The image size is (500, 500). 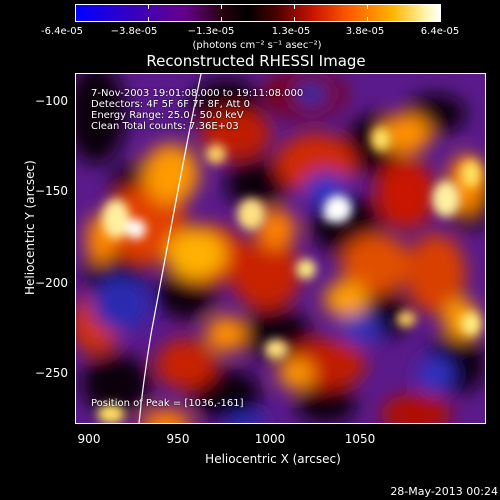 What do you see at coordinates (51, 283) in the screenshot?
I see `y-tick-label: −200` at bounding box center [51, 283].